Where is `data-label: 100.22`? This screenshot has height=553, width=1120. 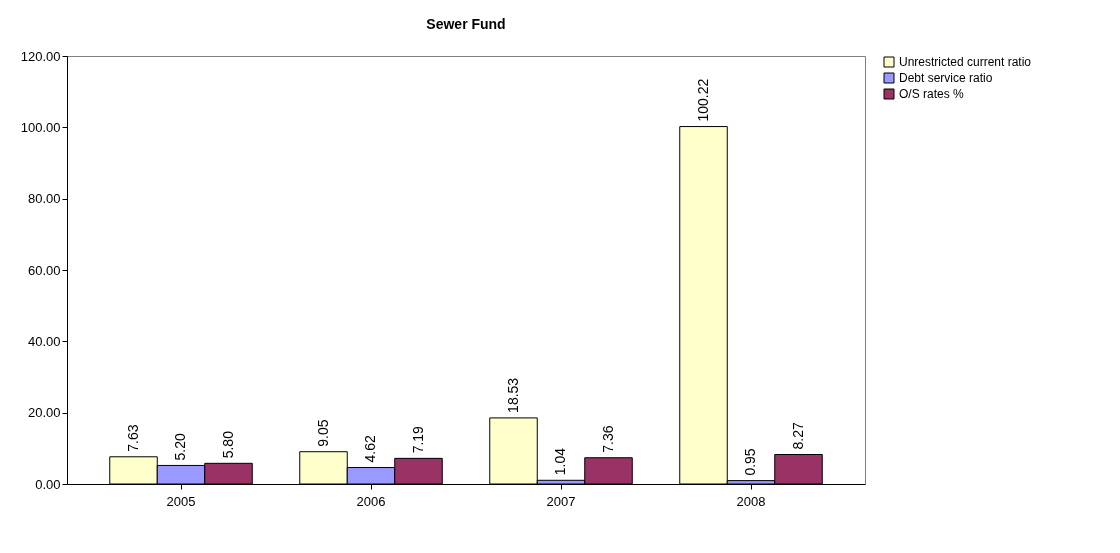 data-label: 100.22 is located at coordinates (702, 100).